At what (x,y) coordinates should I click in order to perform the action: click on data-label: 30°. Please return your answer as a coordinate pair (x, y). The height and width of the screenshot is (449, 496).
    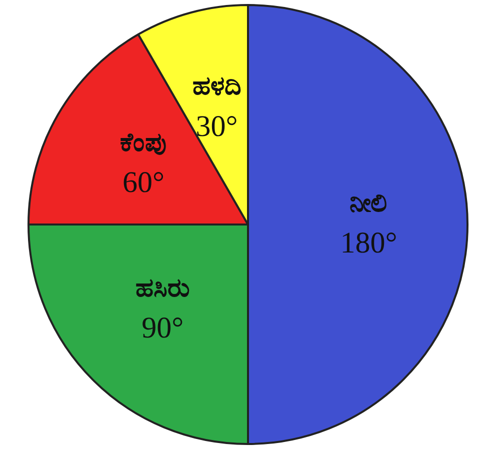
    Looking at the image, I should click on (217, 126).